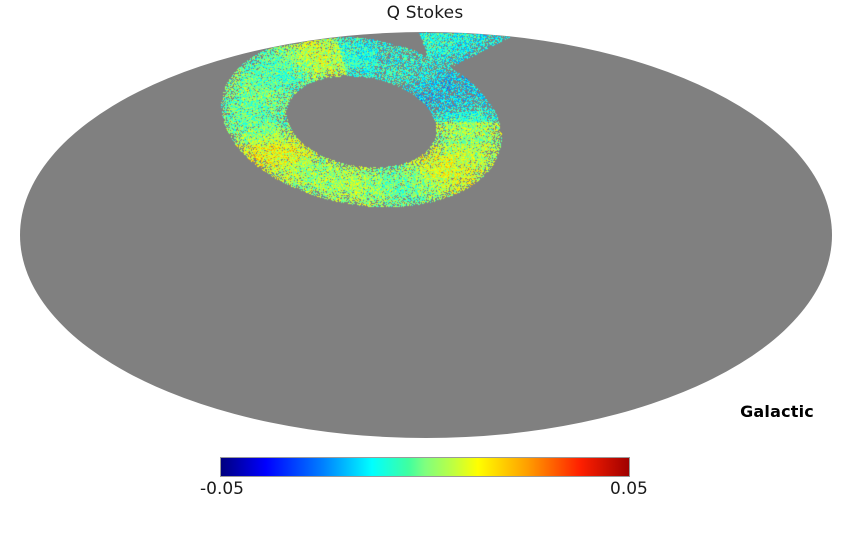 This screenshot has width=850, height=540. What do you see at coordinates (222, 489) in the screenshot?
I see `colorbar-min-tick-label: -0.05` at bounding box center [222, 489].